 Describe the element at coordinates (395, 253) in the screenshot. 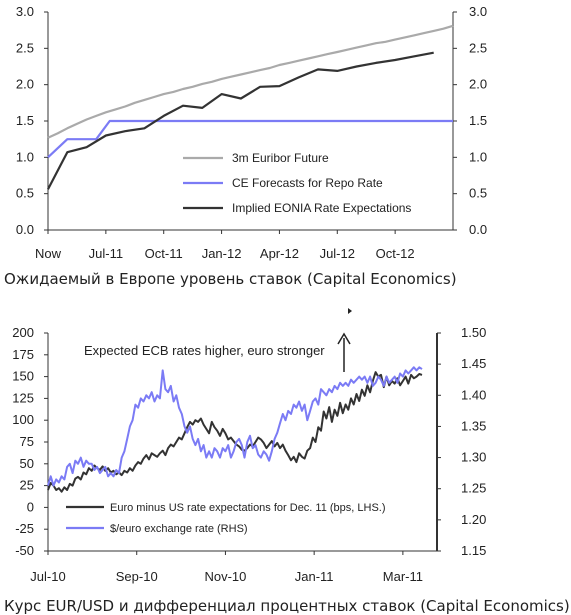

I see `x-tick-label: Oct-12` at that location.